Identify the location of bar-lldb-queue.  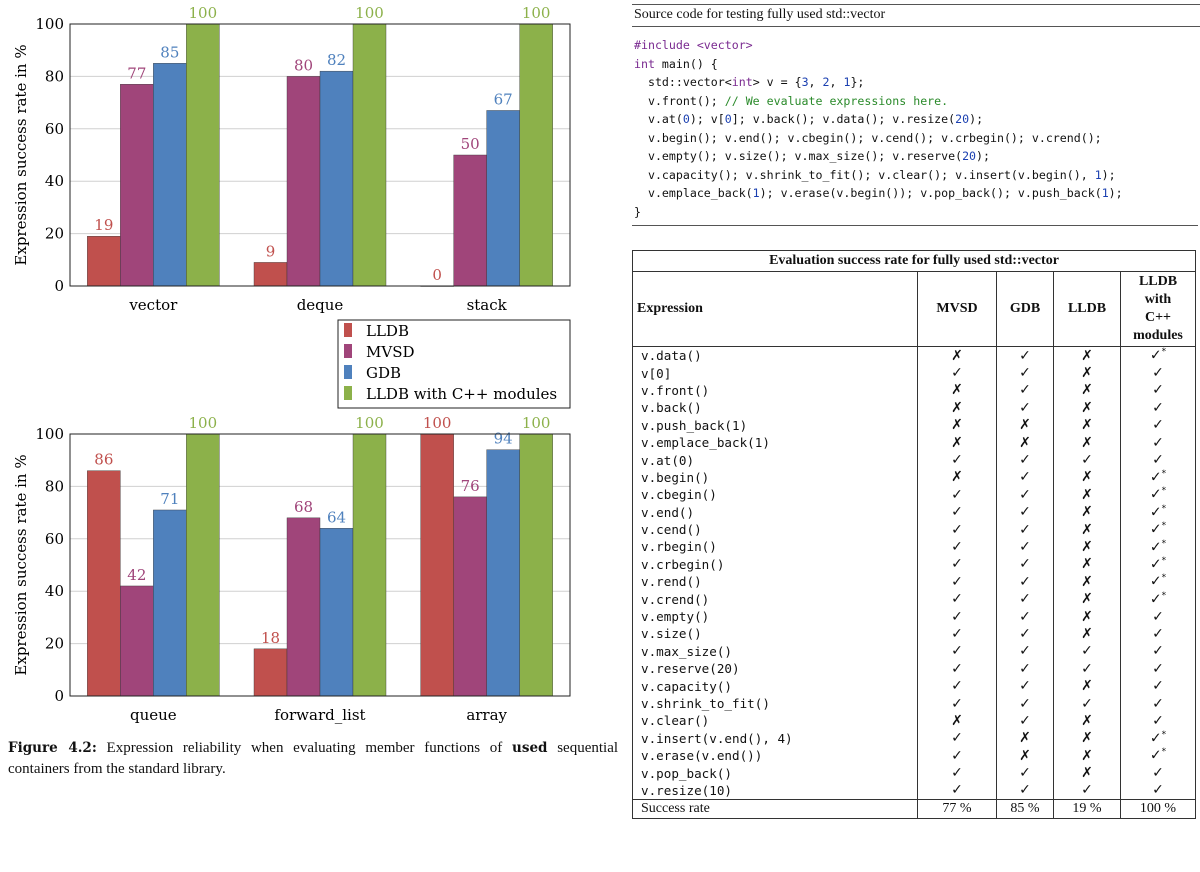
(104, 583).